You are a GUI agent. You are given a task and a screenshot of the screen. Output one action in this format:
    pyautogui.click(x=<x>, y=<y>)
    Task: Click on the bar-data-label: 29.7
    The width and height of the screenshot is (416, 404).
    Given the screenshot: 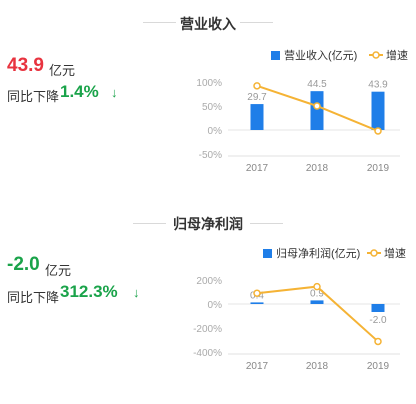 What is the action you would take?
    pyautogui.click(x=257, y=97)
    